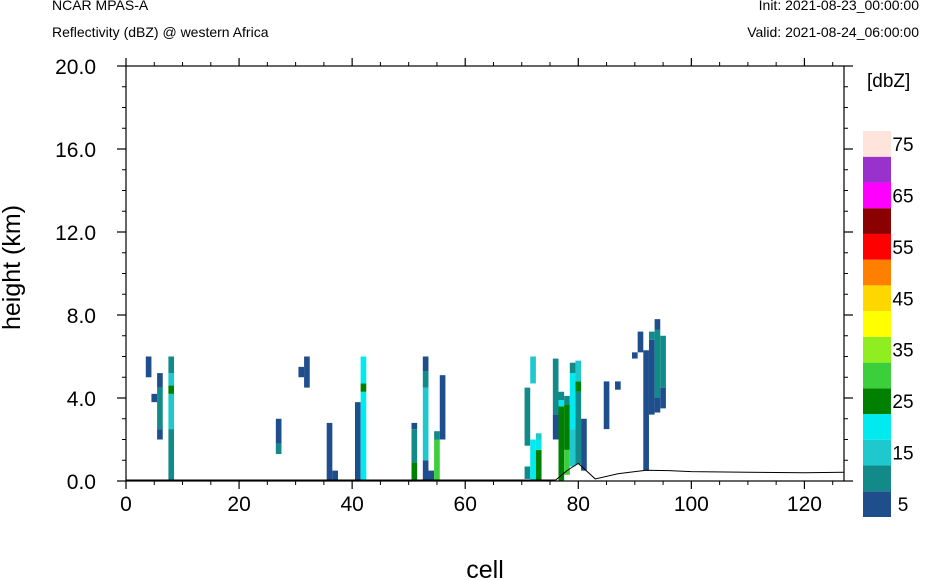  Describe the element at coordinates (160, 32) in the screenshot. I see `field-title: Reflectivity (dBZ) @ western Africa` at that location.